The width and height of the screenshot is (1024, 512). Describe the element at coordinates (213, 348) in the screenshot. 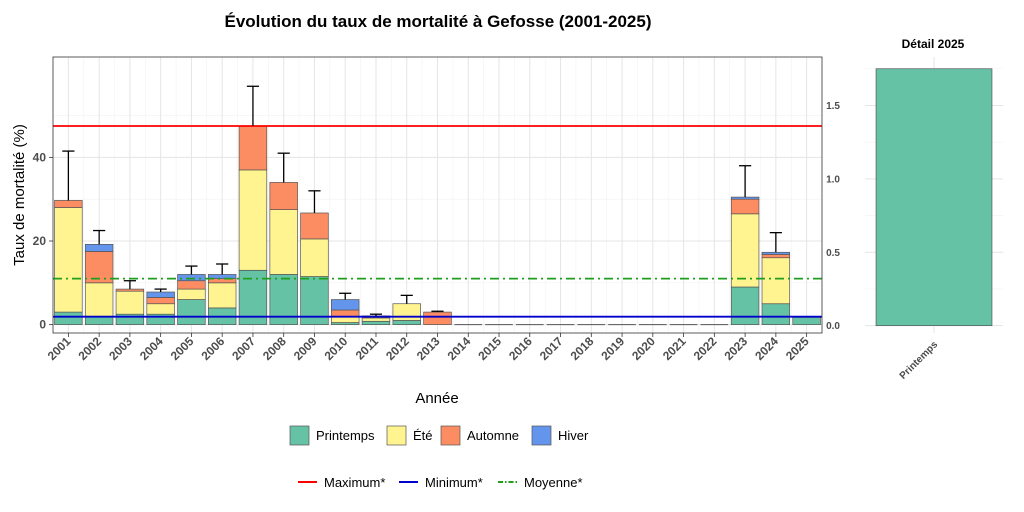

I see `x-tick-label-2006: 2006` at that location.